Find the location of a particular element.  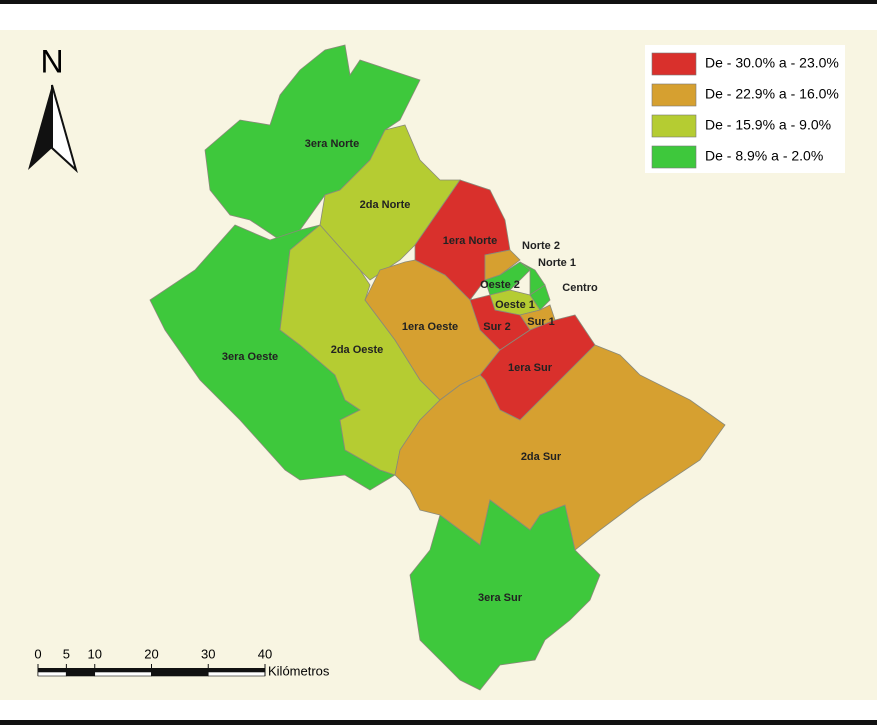

region-label: Oeste 1 is located at coordinates (515, 305).